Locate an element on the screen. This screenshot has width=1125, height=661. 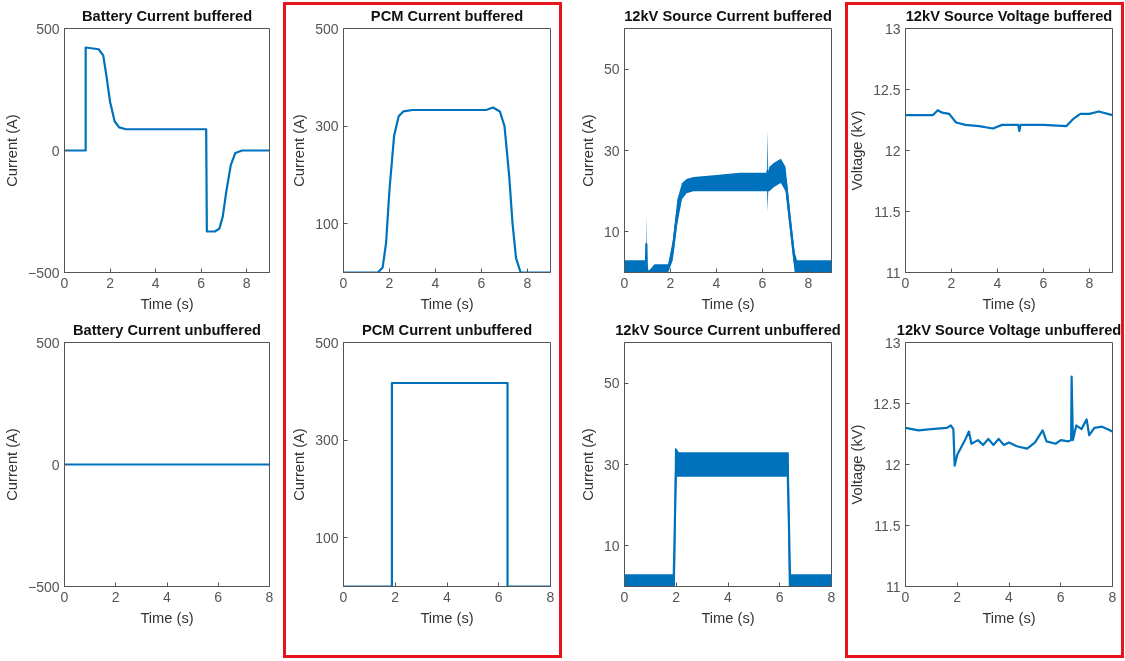
chart-title: PCM Current buffered is located at coordinates (447, 15).